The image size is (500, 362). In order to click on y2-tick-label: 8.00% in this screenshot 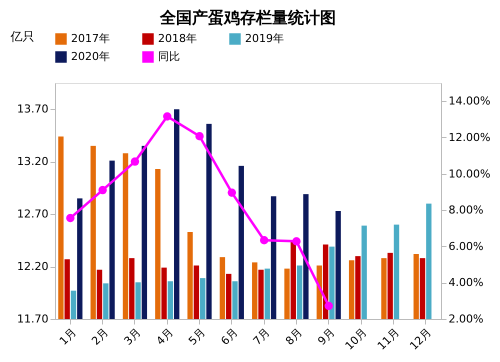, I will do `click(466, 210)`.